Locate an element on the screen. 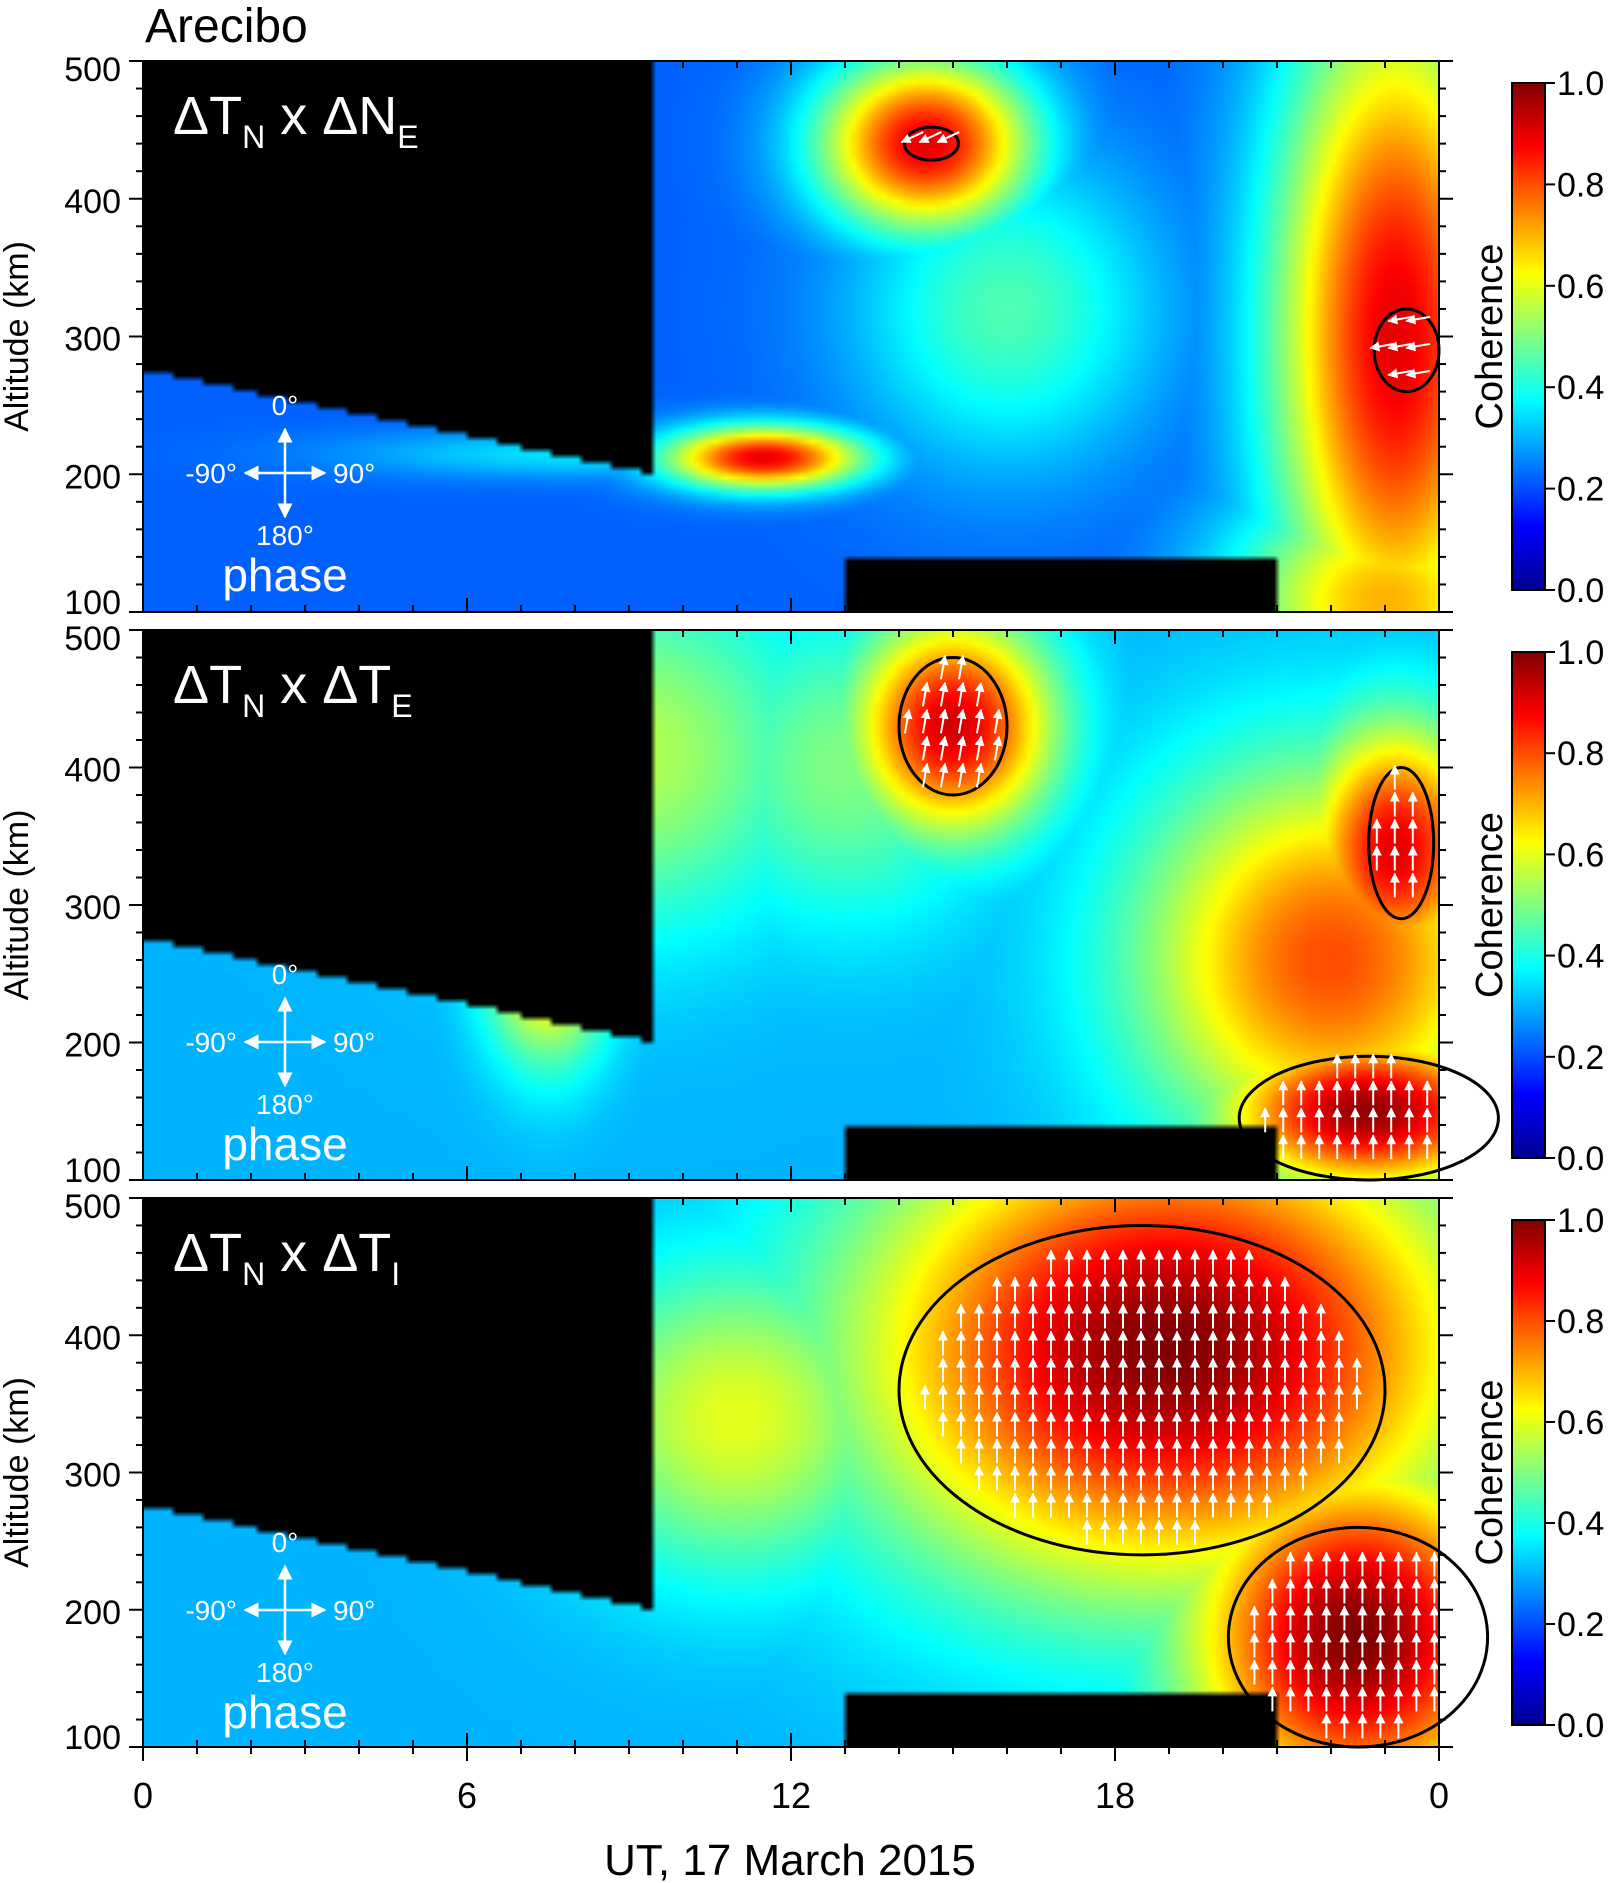 The width and height of the screenshot is (1611, 1883). panel-label: ΔTN x ΔTI is located at coordinates (286, 1257).